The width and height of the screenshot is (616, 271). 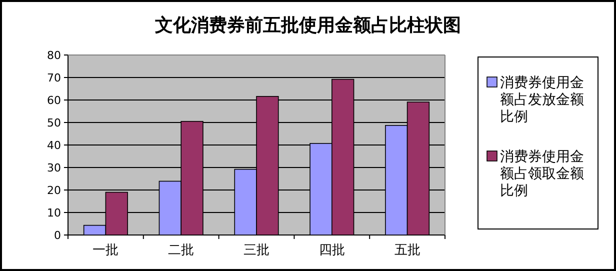 What do you see at coordinates (54, 213) in the screenshot?
I see `y-tick-label: 10` at bounding box center [54, 213].